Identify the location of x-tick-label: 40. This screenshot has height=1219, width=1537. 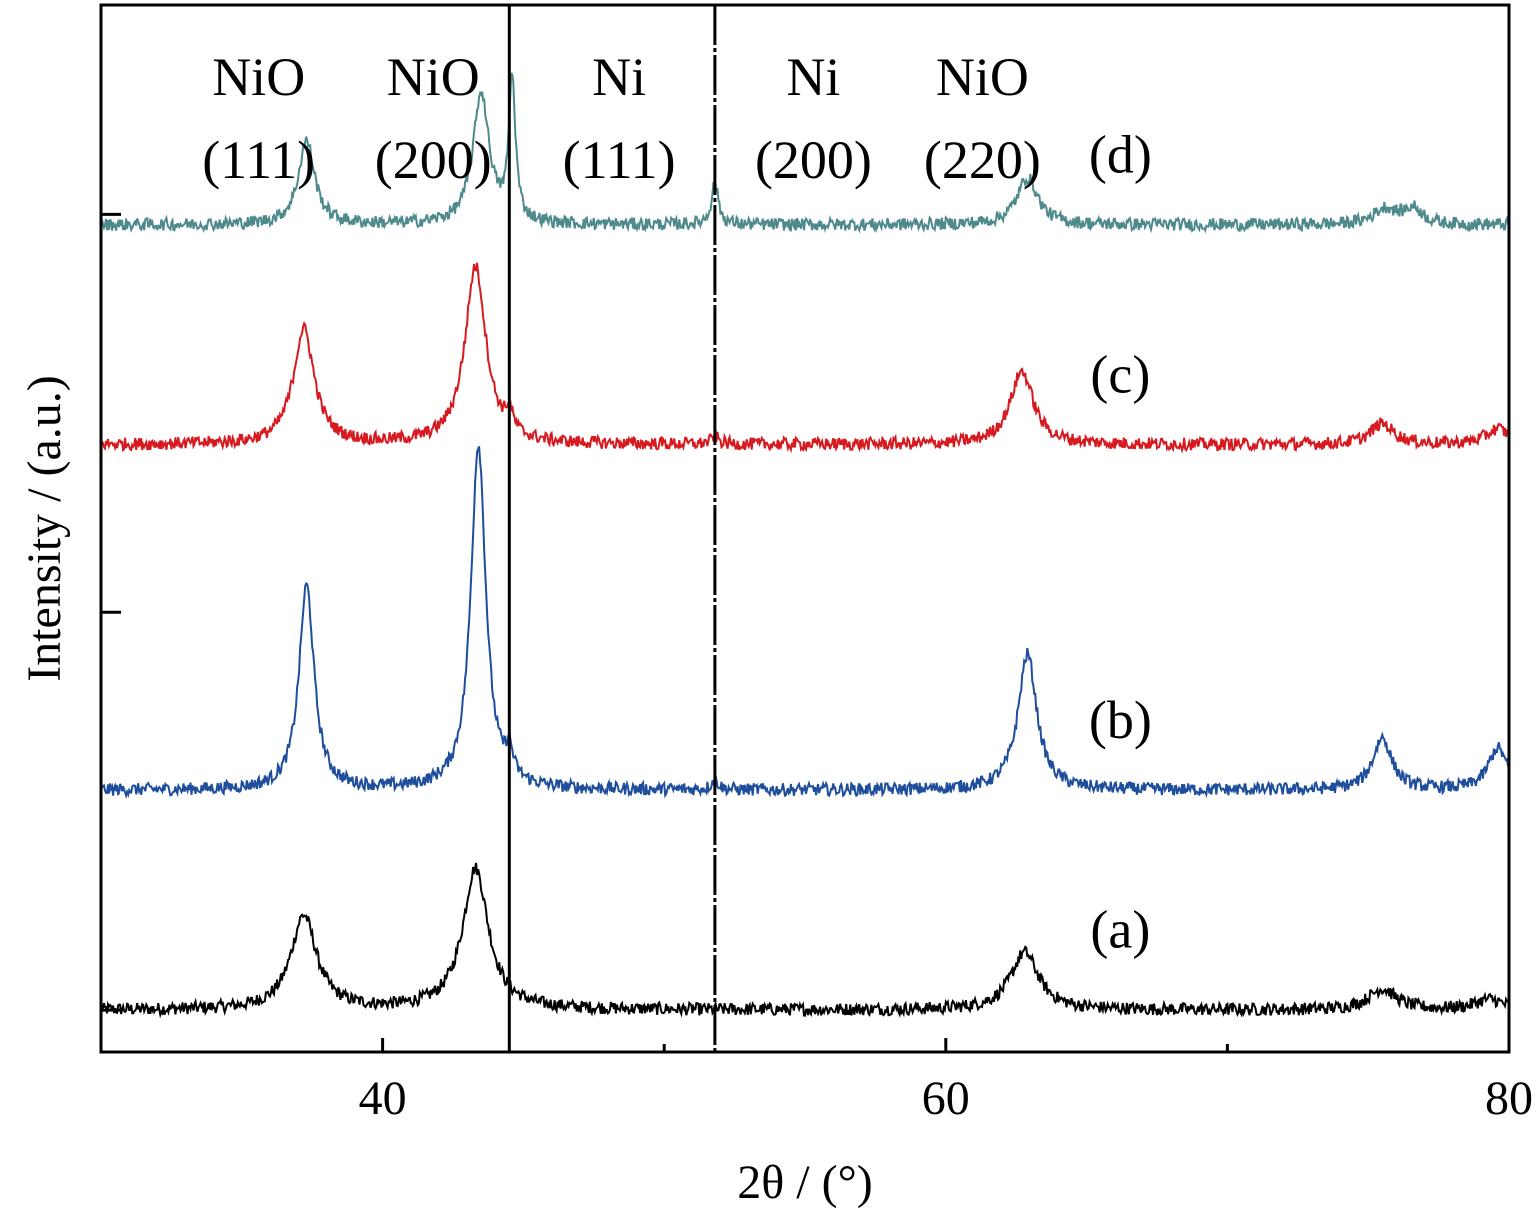
(383, 1098).